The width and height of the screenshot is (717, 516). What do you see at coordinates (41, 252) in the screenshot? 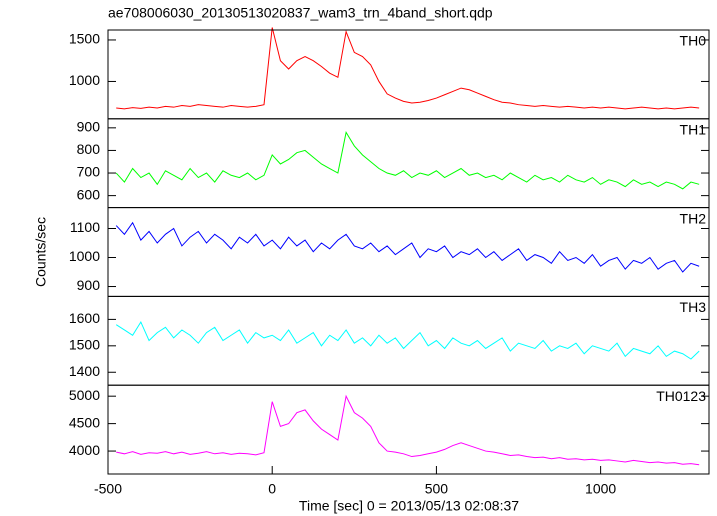
I see `y-axis-label: Counts/sec` at bounding box center [41, 252].